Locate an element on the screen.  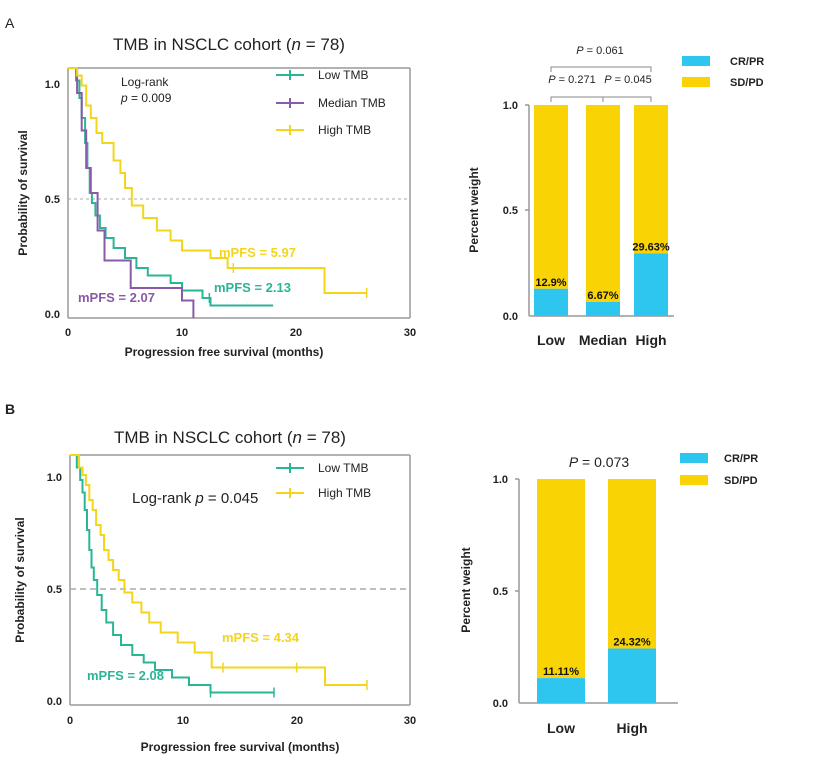
bar-b-y-label: Percent weight is located at coordinates (466, 589).